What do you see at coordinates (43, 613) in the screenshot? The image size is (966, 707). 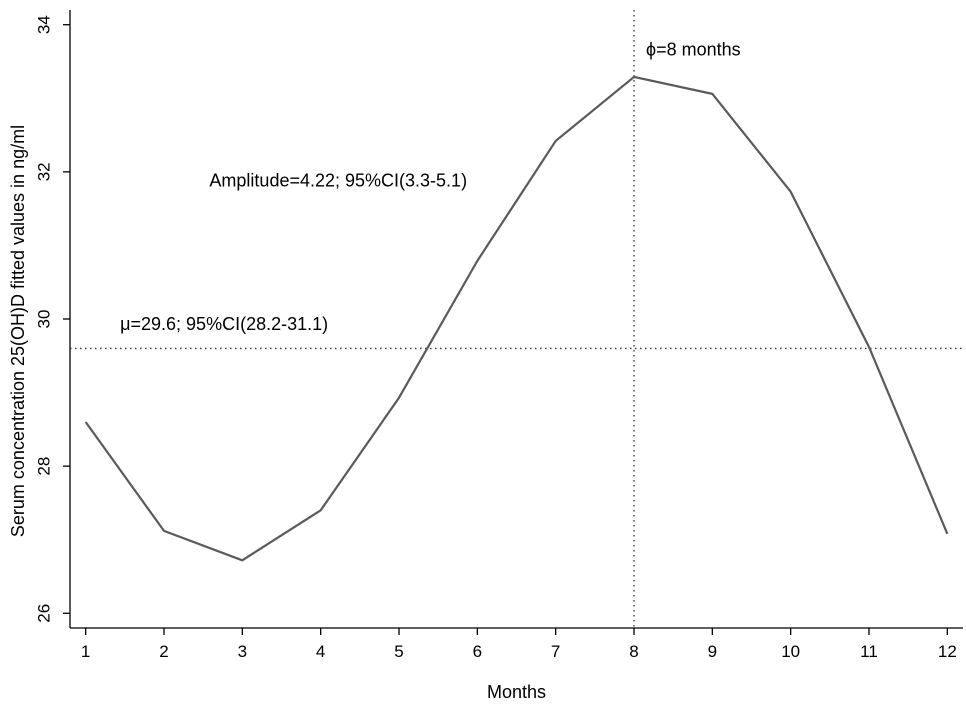 I see `y-tick-label: 26` at bounding box center [43, 613].